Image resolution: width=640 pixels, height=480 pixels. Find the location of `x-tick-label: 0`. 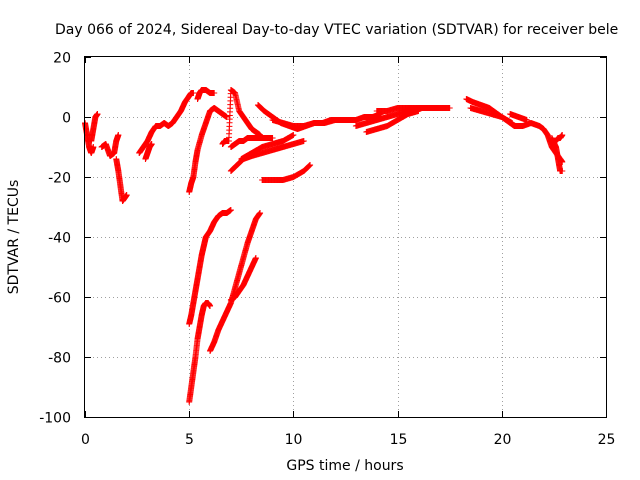

x-tick-label: 0 is located at coordinates (85, 440).